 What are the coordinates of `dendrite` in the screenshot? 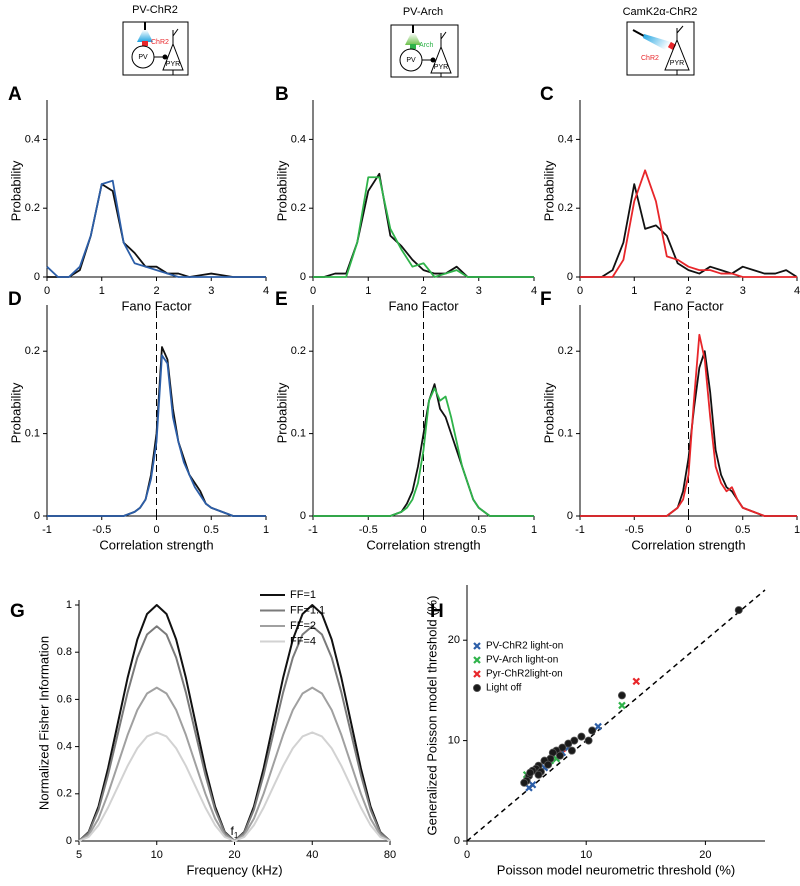 It's located at (175, 51).